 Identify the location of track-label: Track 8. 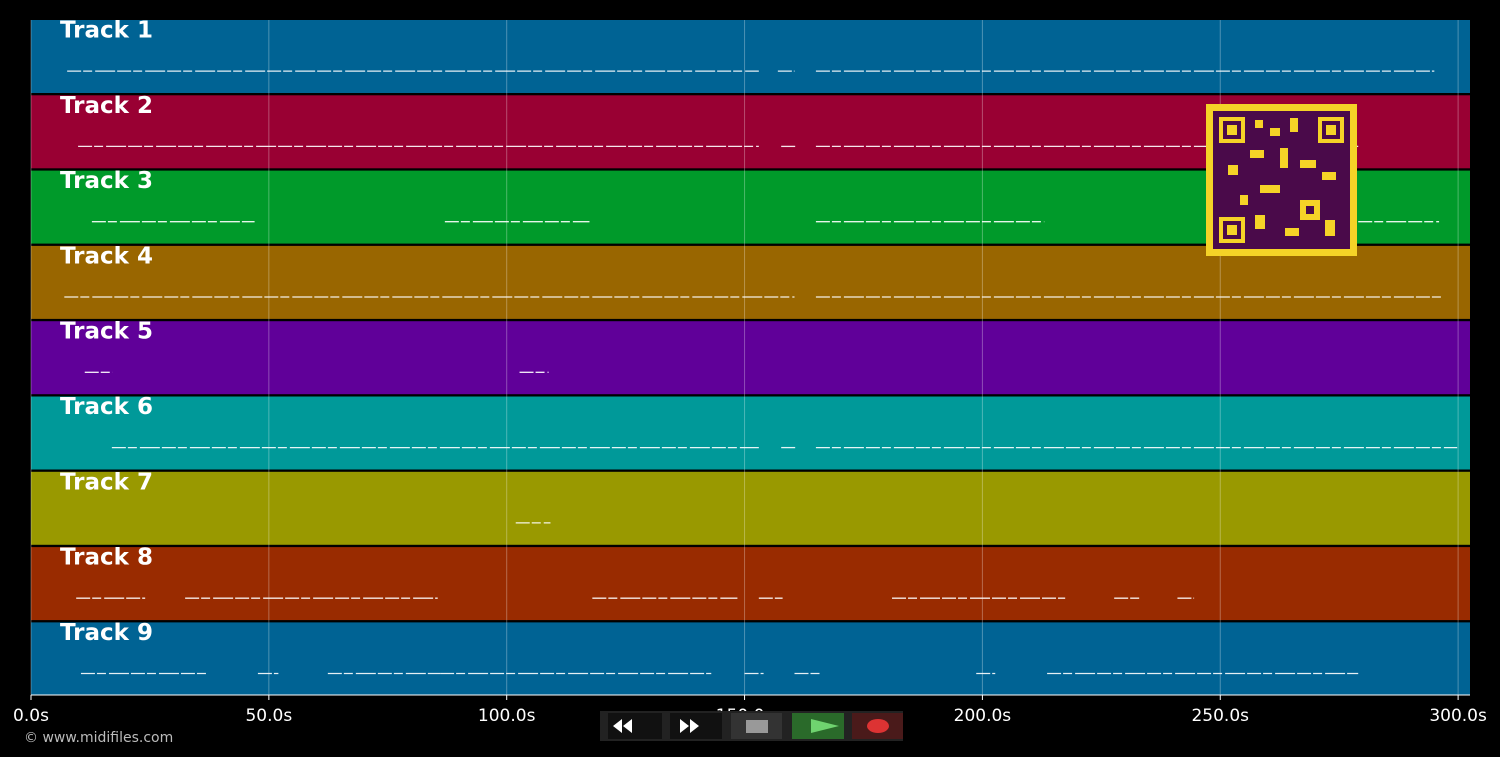
(106, 558).